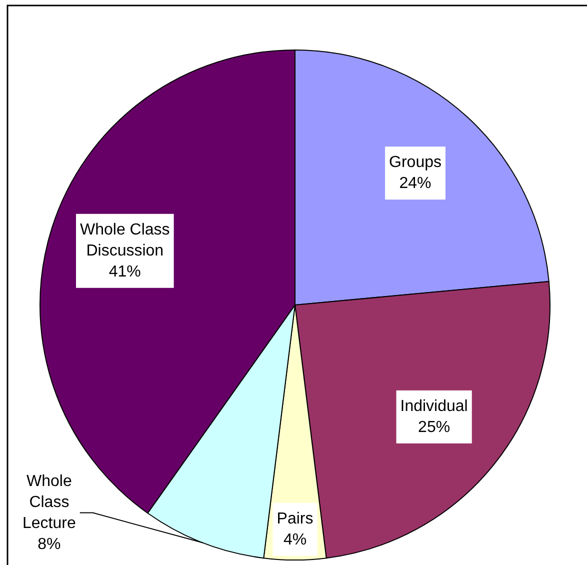 The width and height of the screenshot is (587, 565). Describe the element at coordinates (49, 544) in the screenshot. I see `data-label: 8%` at that location.